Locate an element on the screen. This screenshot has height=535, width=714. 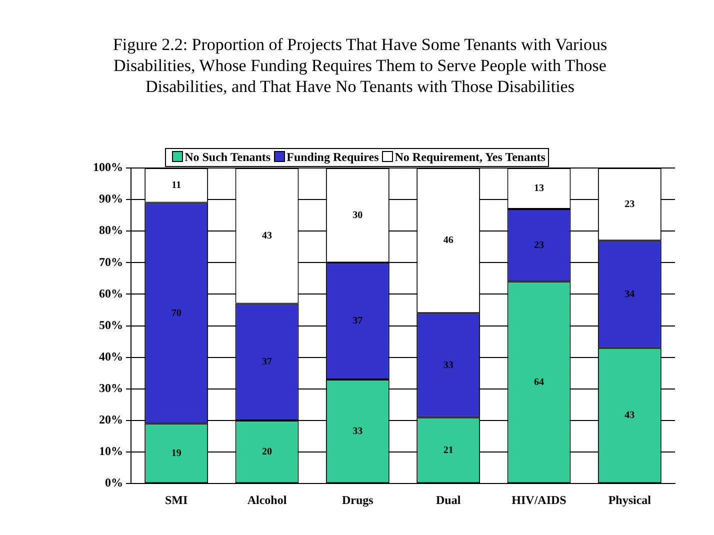
data-label: 20 is located at coordinates (267, 452).